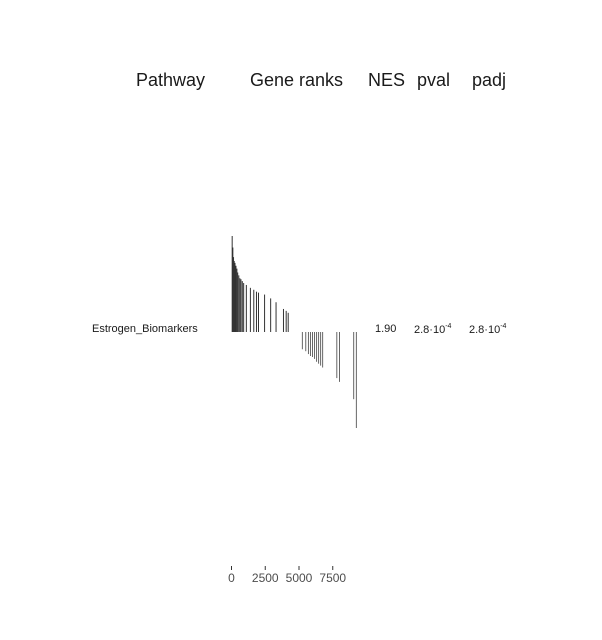 The image size is (602, 640). I want to click on axis-tick-label: 0, so click(231, 578).